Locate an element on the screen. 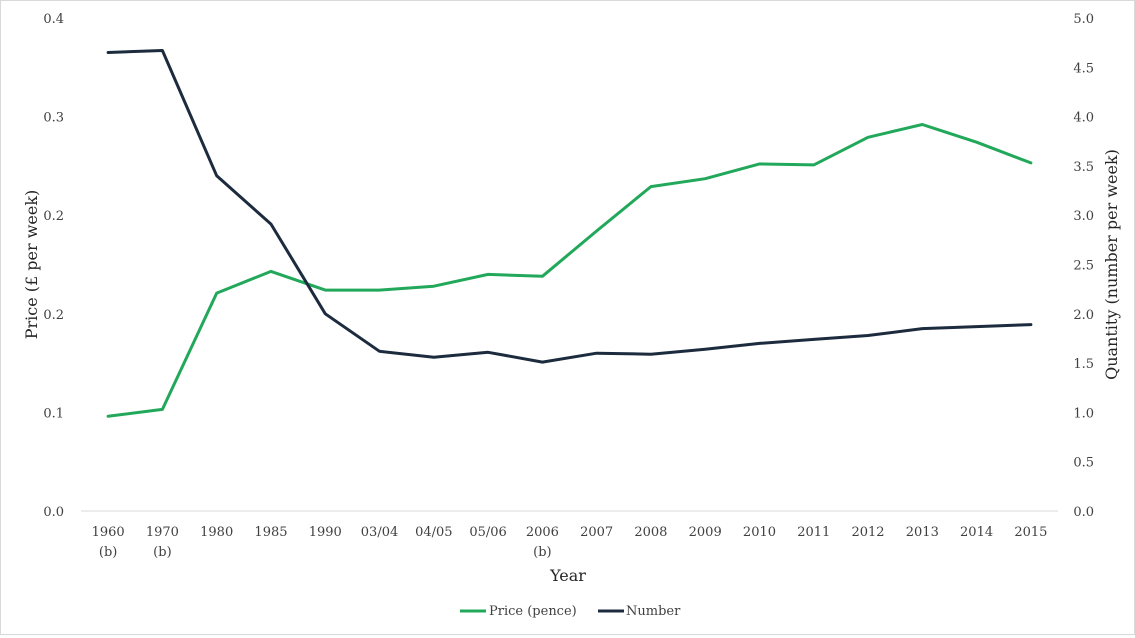  left-tick-label: 0.3 is located at coordinates (53, 118).